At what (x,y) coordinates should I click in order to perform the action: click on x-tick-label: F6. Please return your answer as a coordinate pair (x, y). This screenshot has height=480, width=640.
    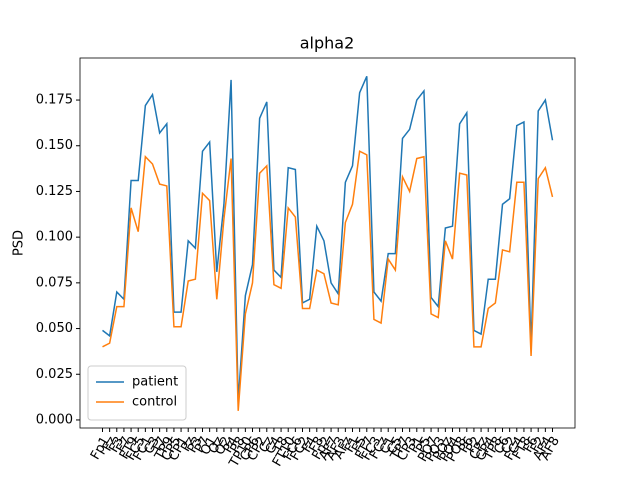
    Looking at the image, I should click on (531, 444).